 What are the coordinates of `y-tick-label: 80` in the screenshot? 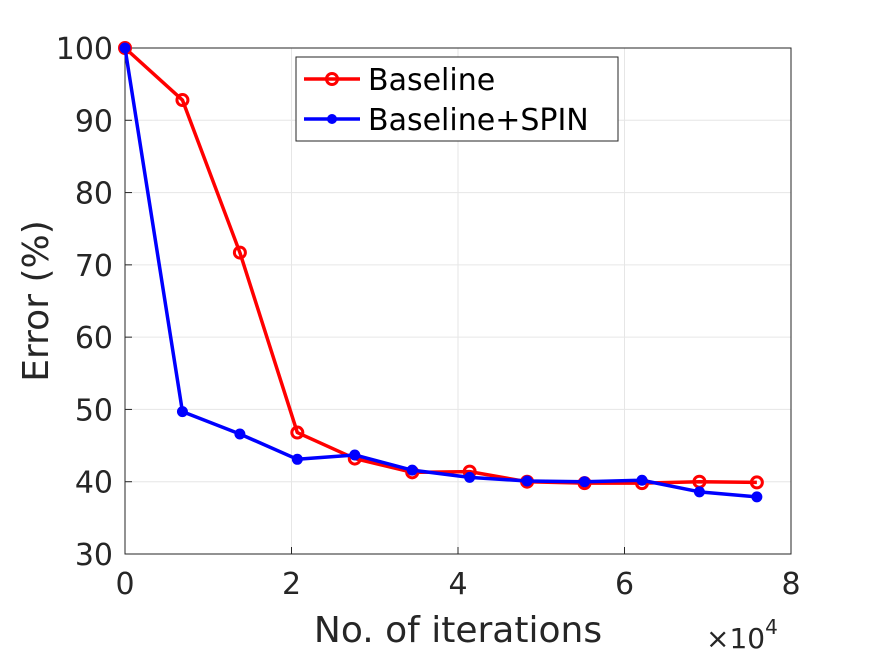 It's located at (94, 194).